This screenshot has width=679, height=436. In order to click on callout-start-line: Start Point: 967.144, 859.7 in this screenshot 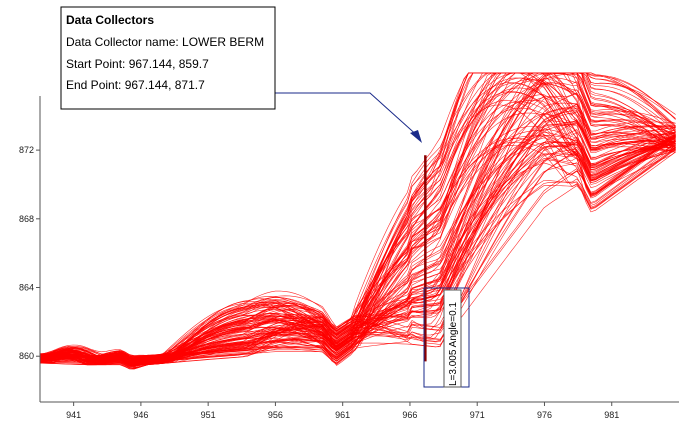, I will do `click(137, 64)`.